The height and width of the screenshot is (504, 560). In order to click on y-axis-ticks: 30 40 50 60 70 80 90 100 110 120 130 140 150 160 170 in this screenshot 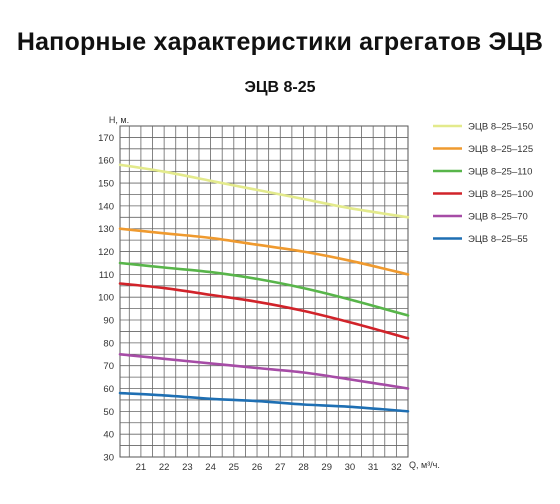, I will do `click(106, 298)`.